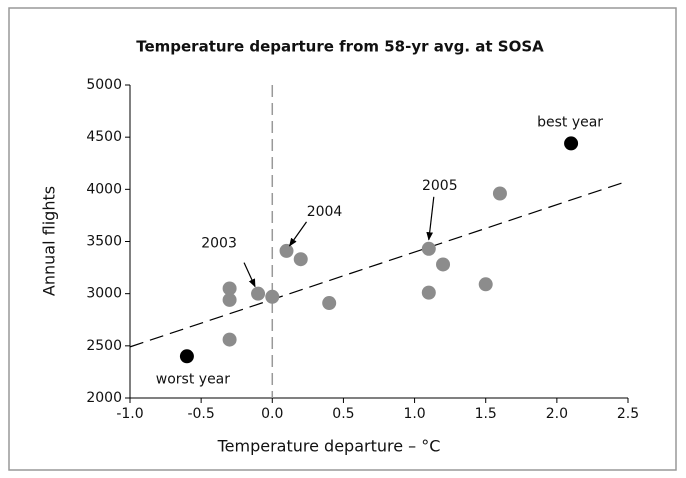  What do you see at coordinates (129, 414) in the screenshot?
I see `x-tick-label: -1.0` at bounding box center [129, 414].